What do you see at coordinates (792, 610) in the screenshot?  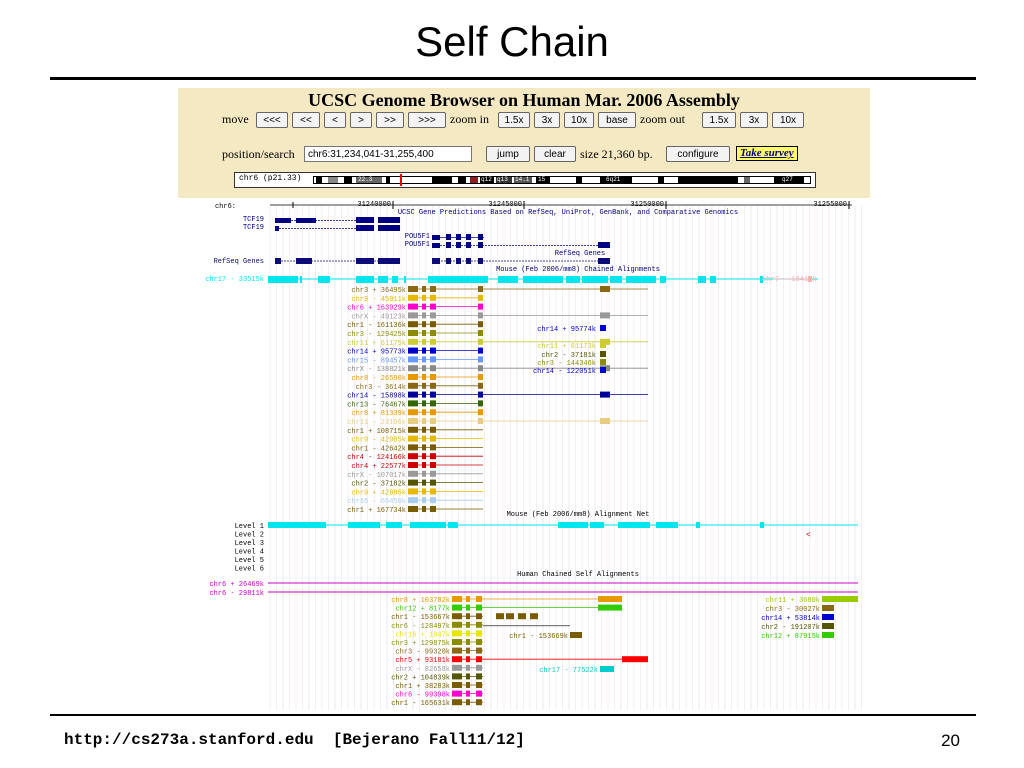 I see `self-chain-label: chr3 - 30027k` at bounding box center [792, 610].